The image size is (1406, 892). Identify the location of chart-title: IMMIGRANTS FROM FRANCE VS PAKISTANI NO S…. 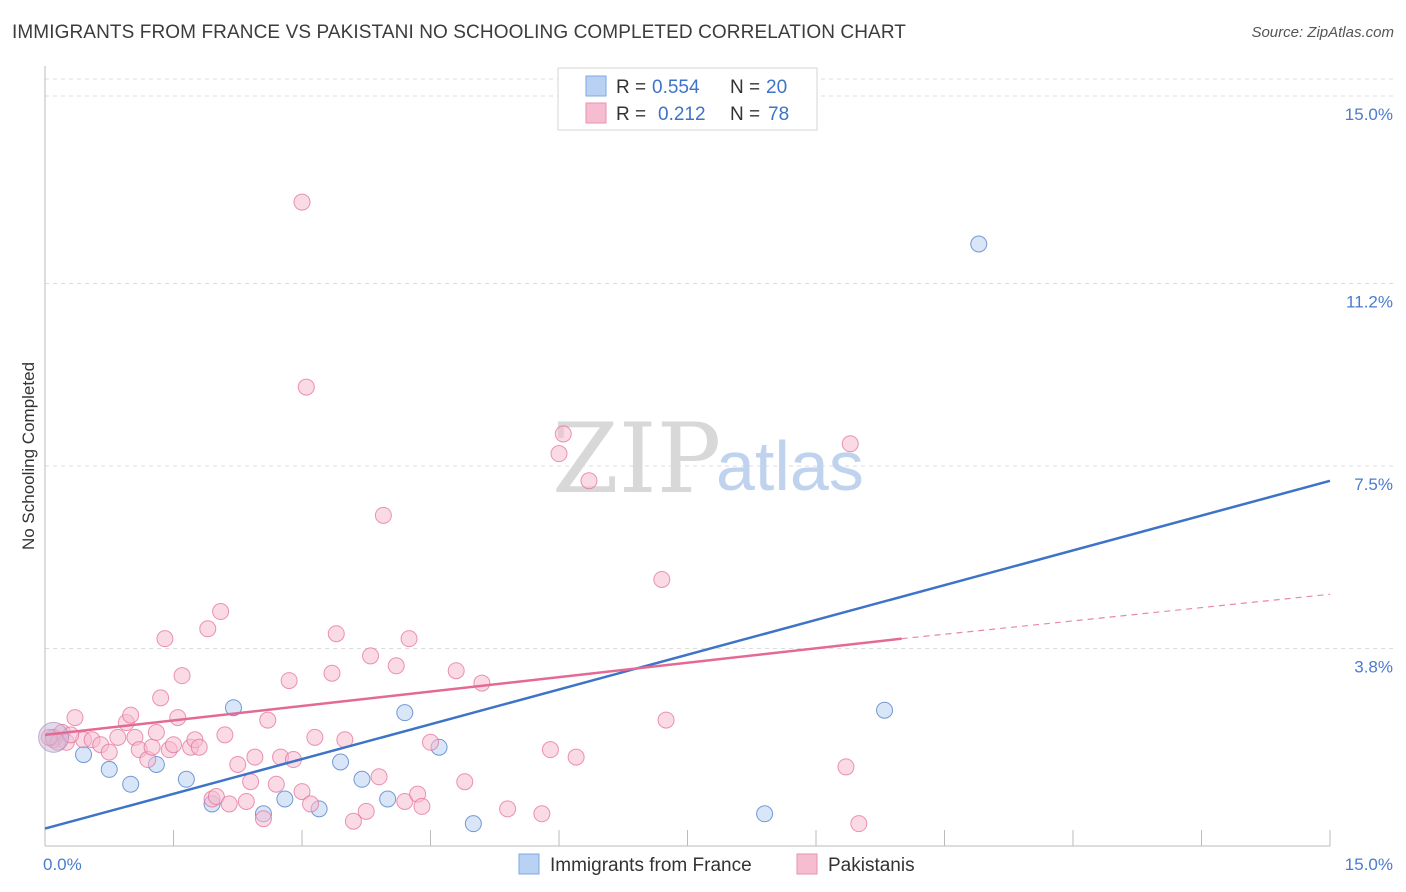
(459, 32).